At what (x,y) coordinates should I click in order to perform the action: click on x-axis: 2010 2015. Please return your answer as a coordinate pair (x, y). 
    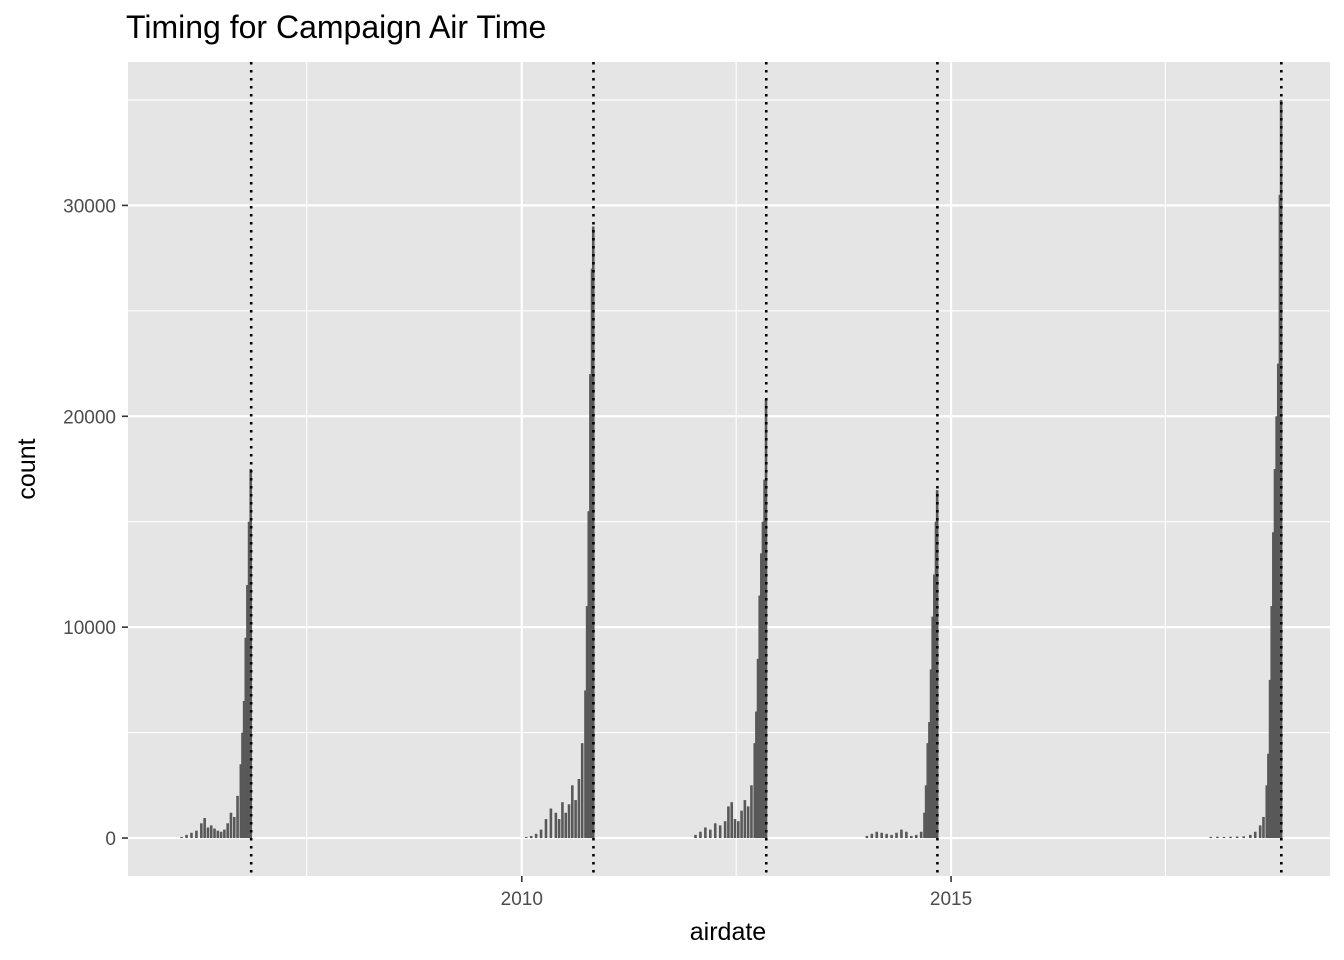
    Looking at the image, I should click on (736, 893).